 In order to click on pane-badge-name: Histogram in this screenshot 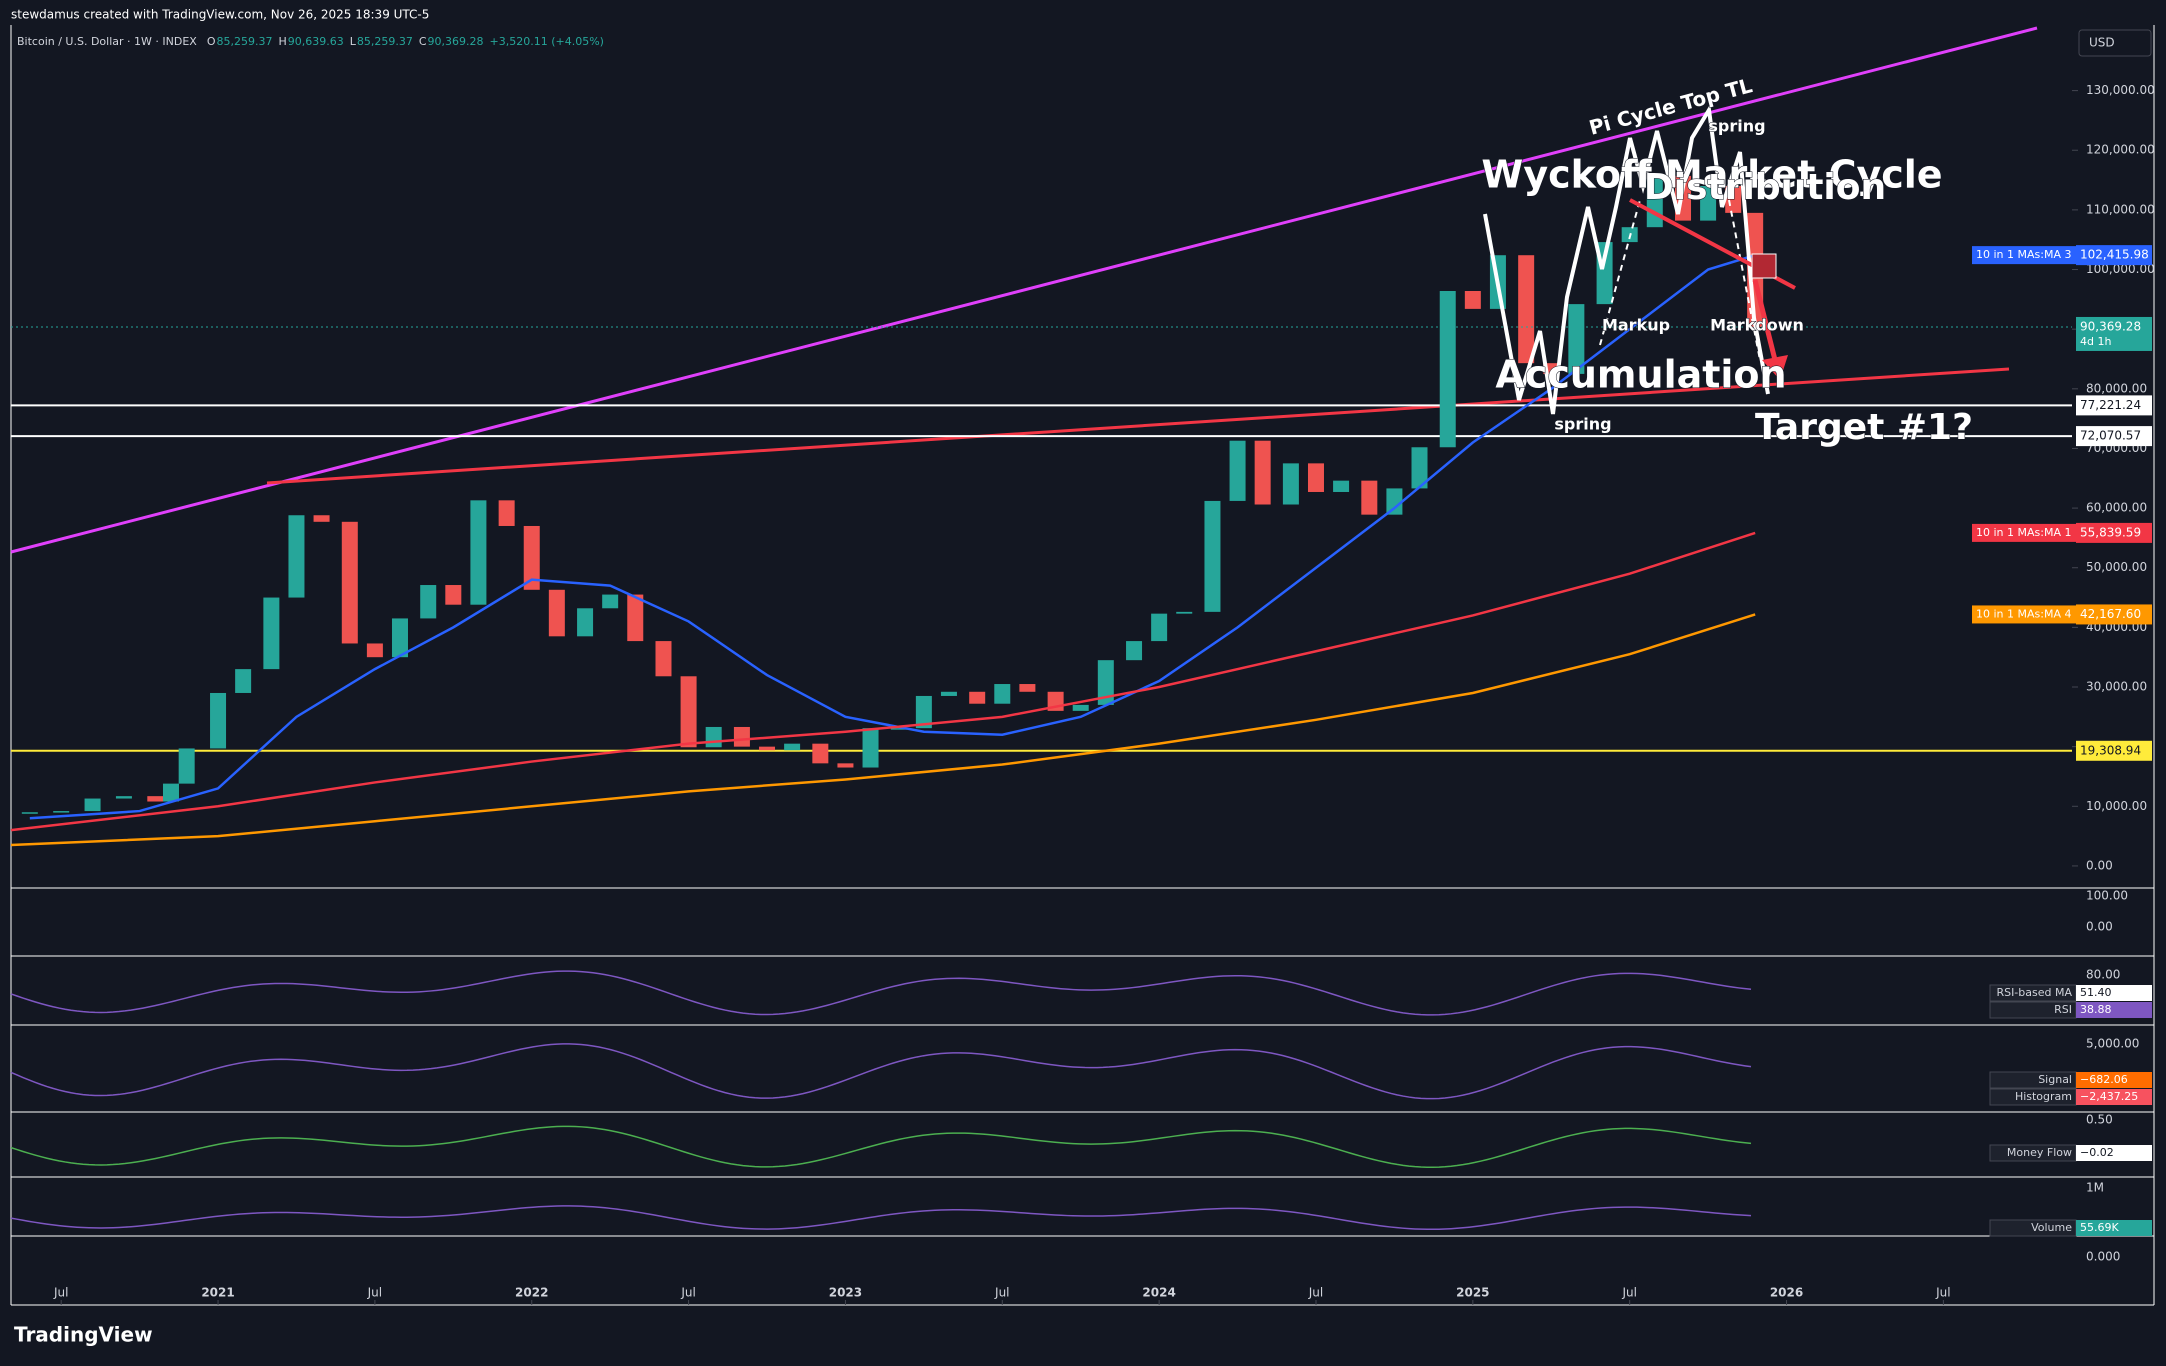, I will do `click(2043, 1096)`.